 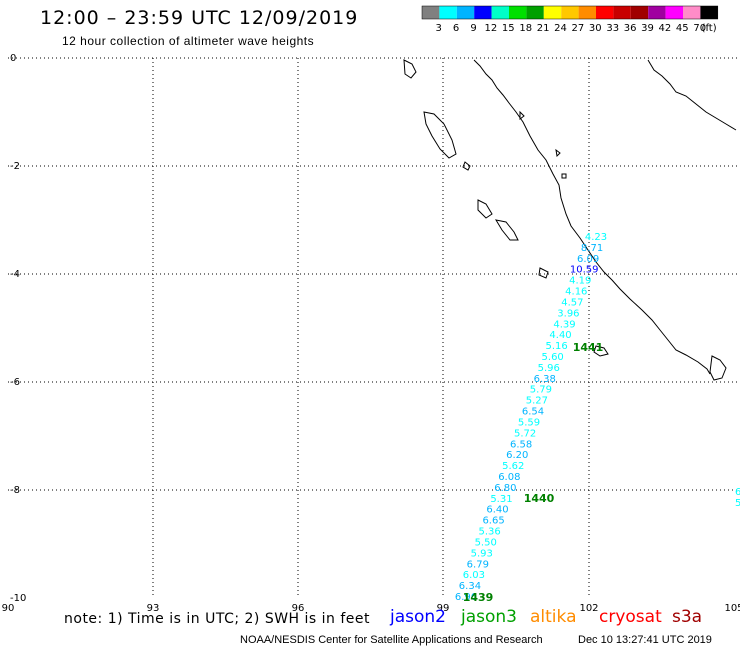 What do you see at coordinates (588, 259) in the screenshot?
I see `wave-height-value: 6.09` at bounding box center [588, 259].